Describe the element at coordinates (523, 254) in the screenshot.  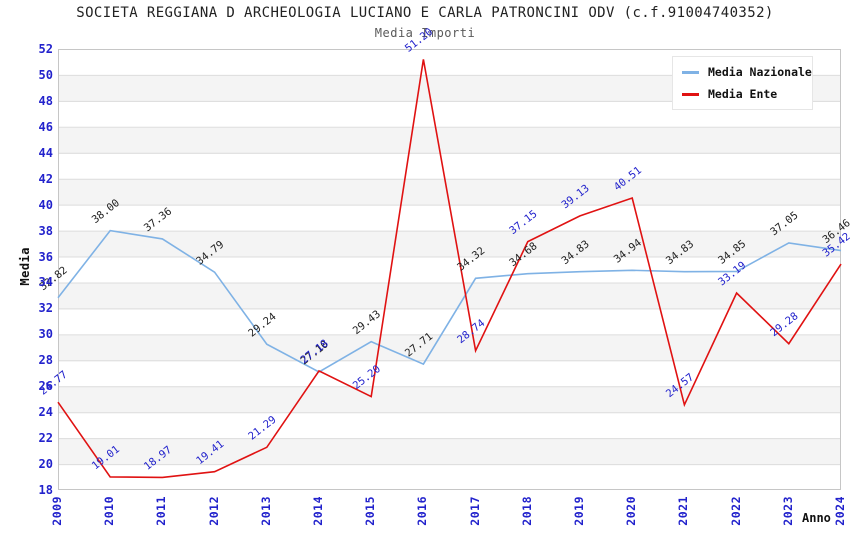
I see `data-label: 34.68` at that location.